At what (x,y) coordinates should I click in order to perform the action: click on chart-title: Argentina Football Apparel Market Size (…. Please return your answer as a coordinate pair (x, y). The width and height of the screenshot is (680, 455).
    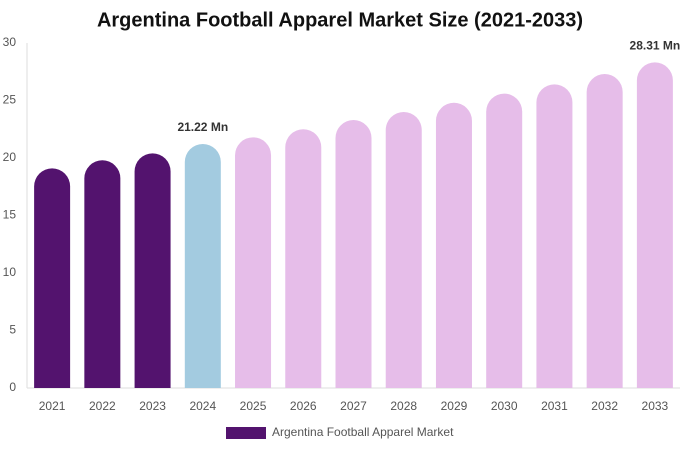
    Looking at the image, I should click on (340, 20).